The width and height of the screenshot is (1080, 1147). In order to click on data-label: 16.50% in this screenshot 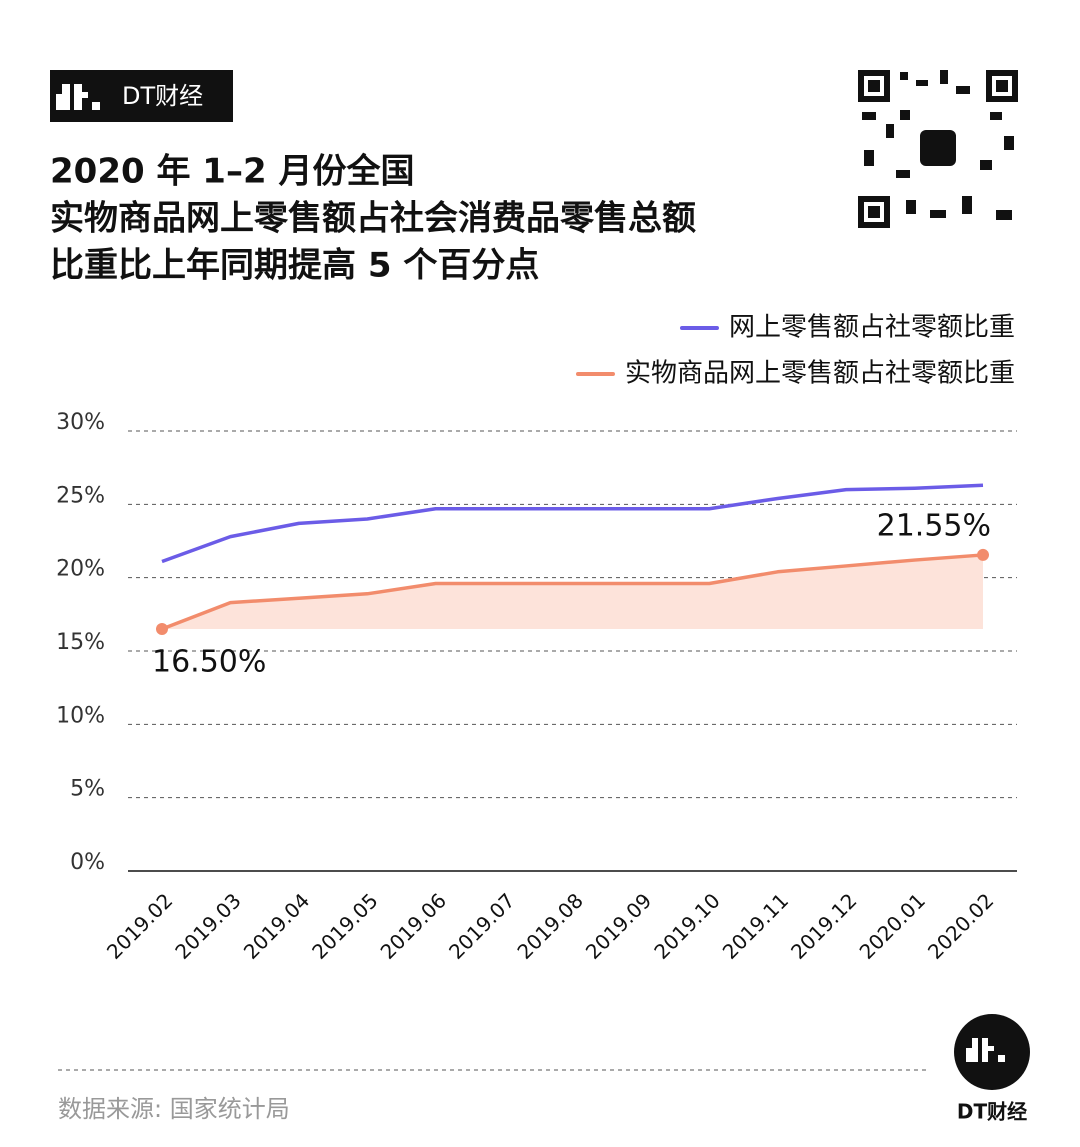, I will do `click(209, 662)`.